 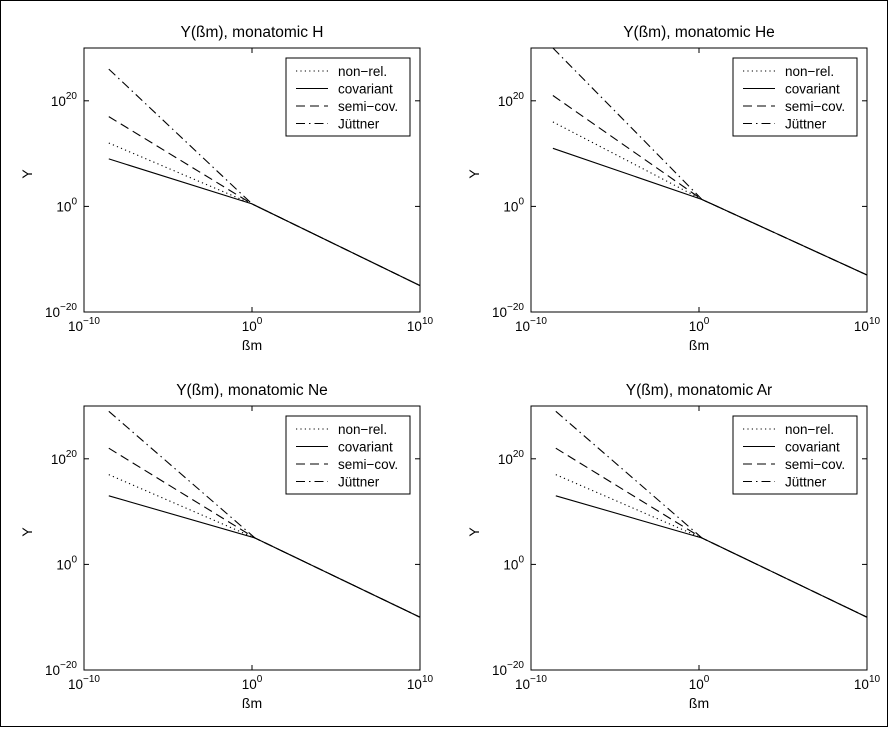 I want to click on series-line-dashed, so click(x=264, y=201).